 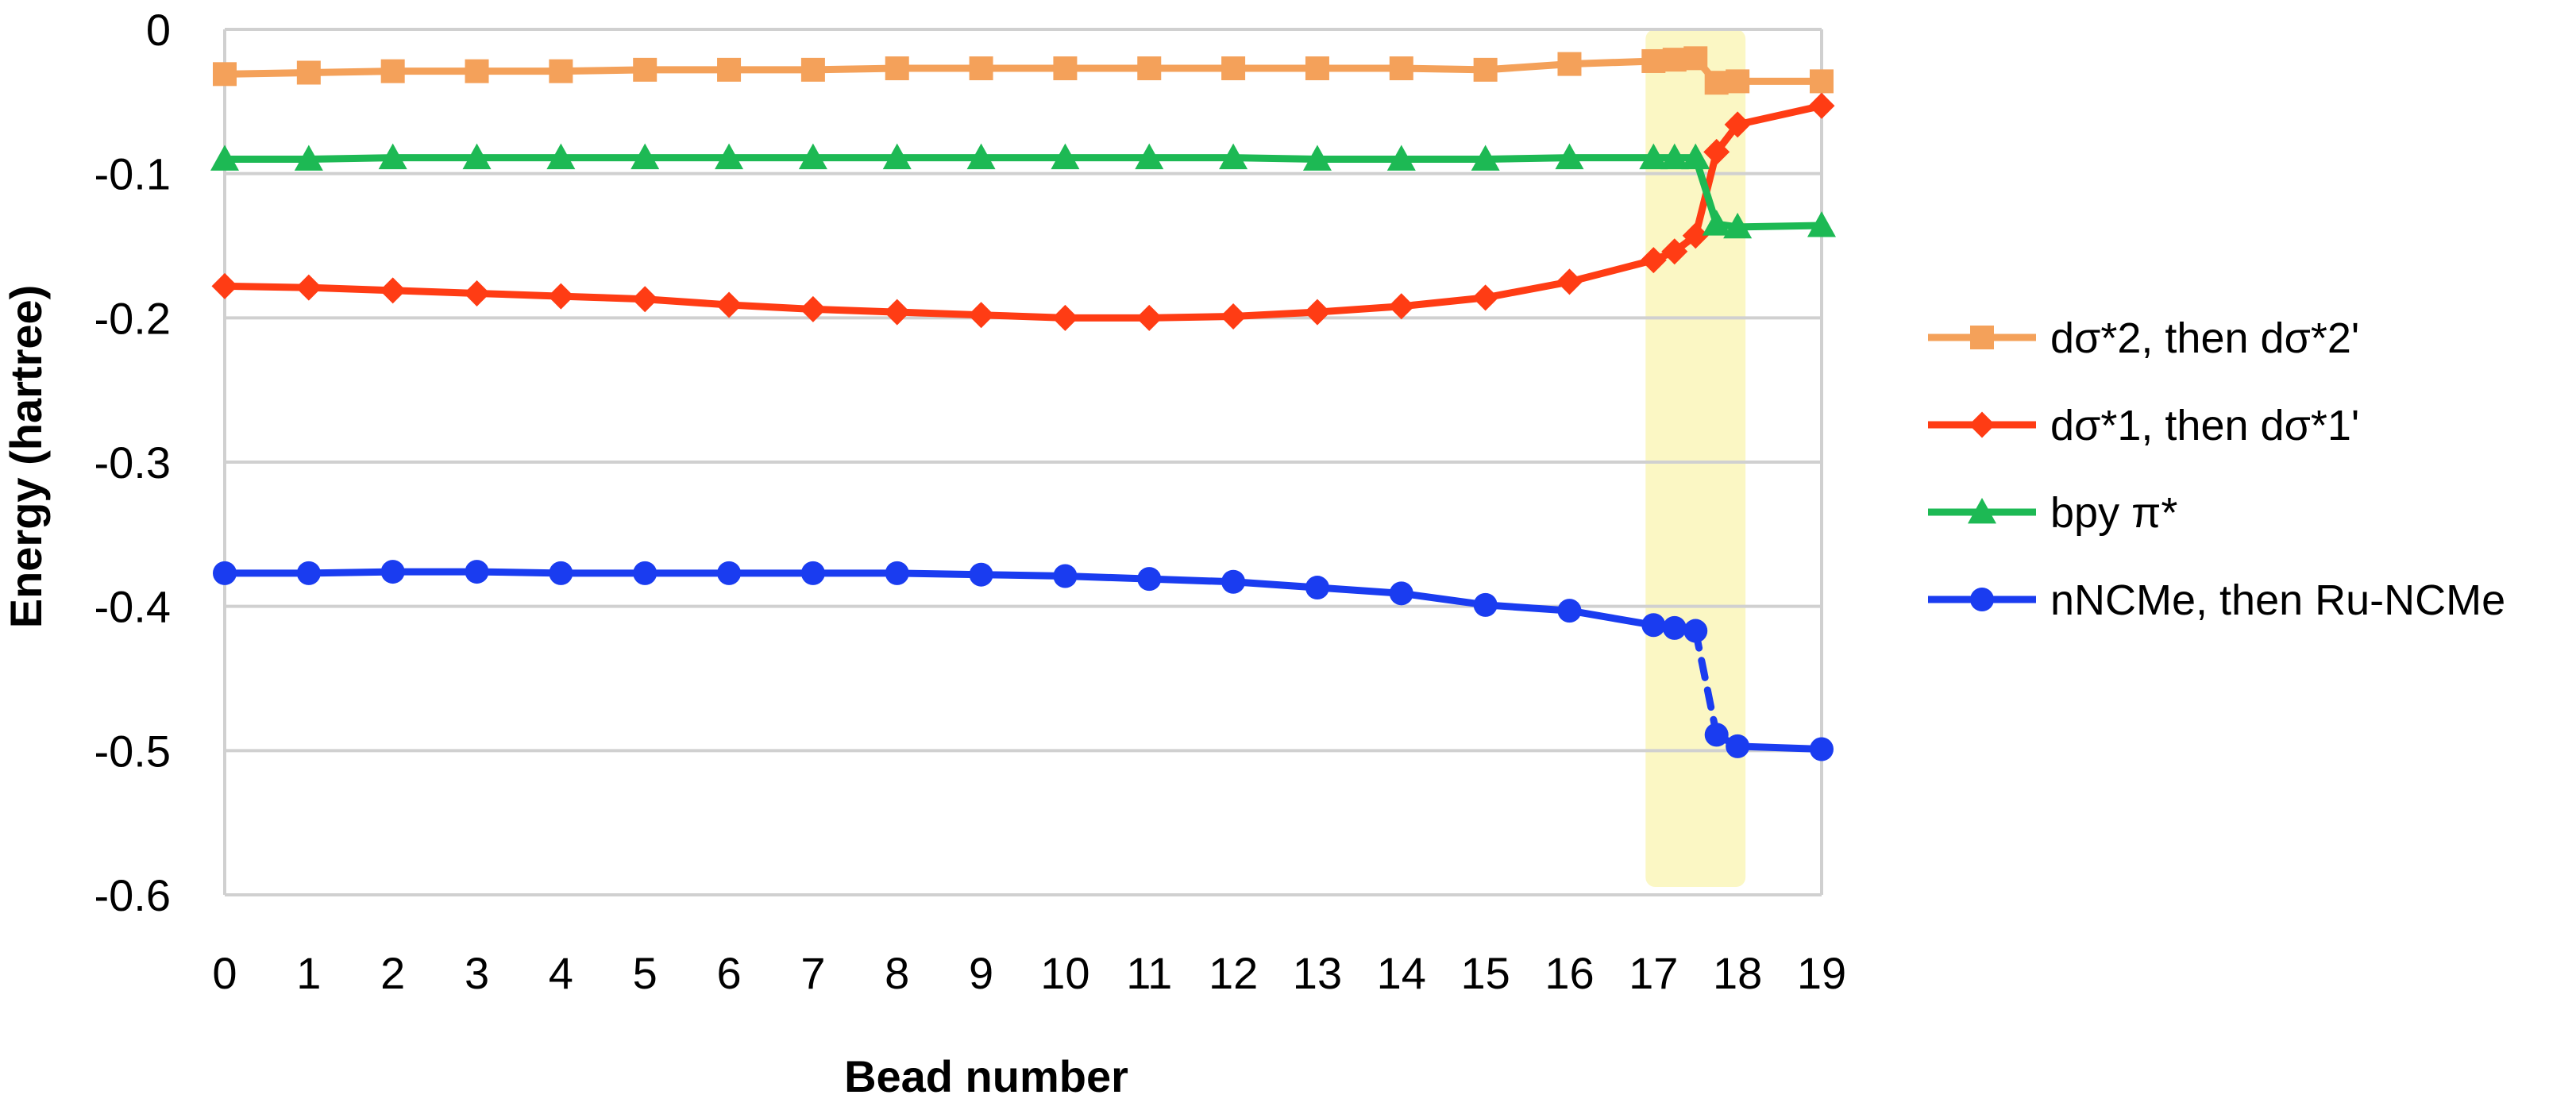 What do you see at coordinates (897, 973) in the screenshot?
I see `x-tick-label: 8` at bounding box center [897, 973].